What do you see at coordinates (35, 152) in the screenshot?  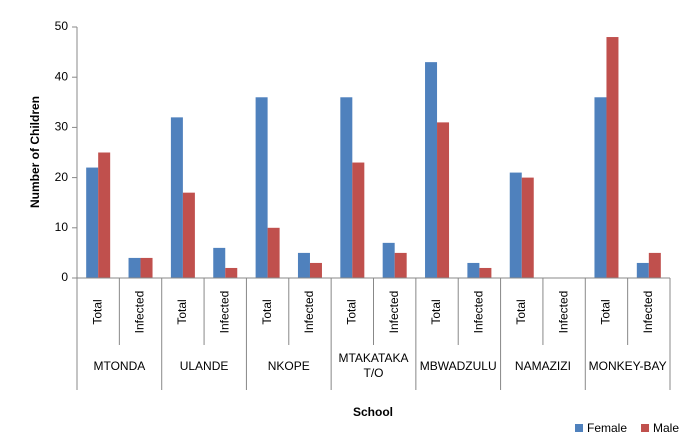 I see `y-axis-title: Number of Children` at bounding box center [35, 152].